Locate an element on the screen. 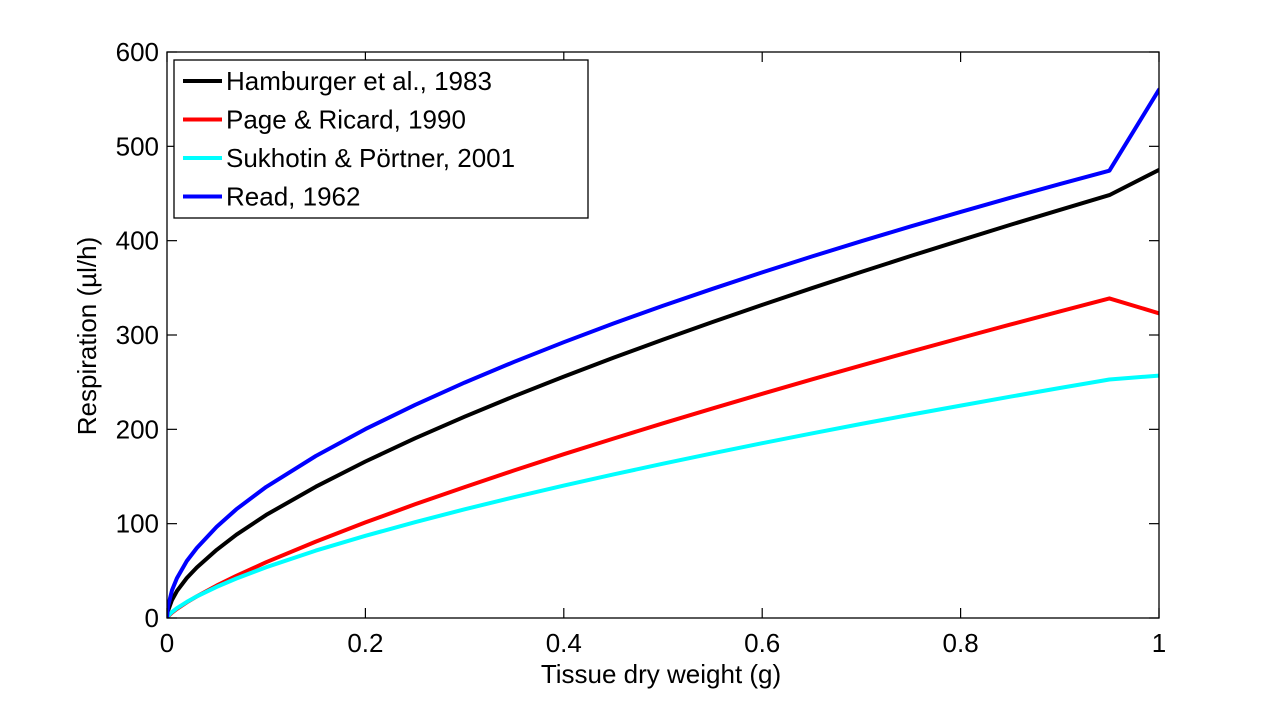 The width and height of the screenshot is (1281, 701). x-tick-label: 0.4 is located at coordinates (564, 643).